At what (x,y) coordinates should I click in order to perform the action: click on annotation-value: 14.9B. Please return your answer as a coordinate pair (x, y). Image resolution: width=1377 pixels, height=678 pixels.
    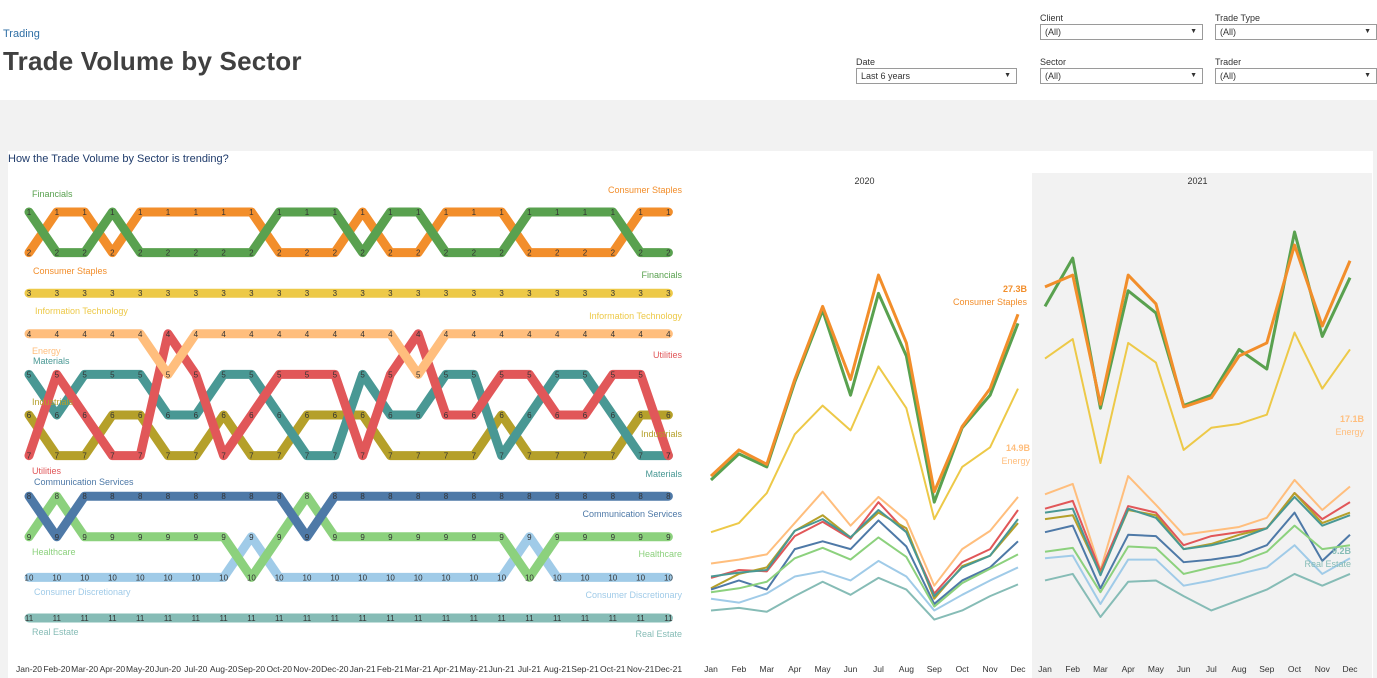
    Looking at the image, I should click on (1018, 448).